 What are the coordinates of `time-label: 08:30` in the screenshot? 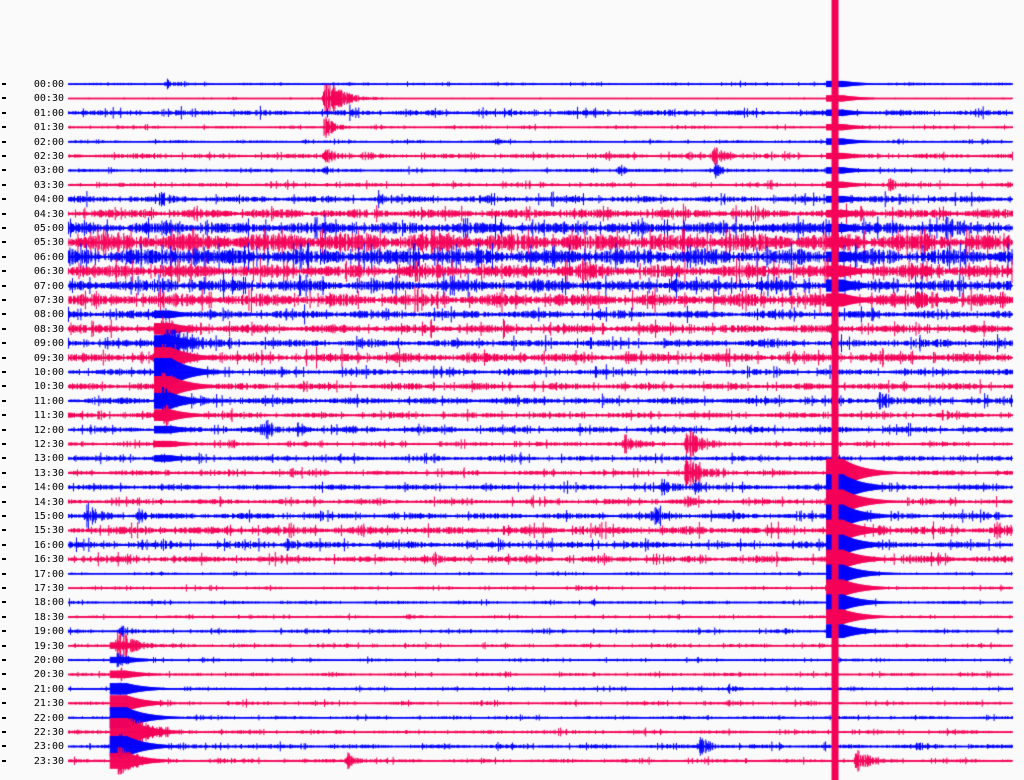 It's located at (48, 329).